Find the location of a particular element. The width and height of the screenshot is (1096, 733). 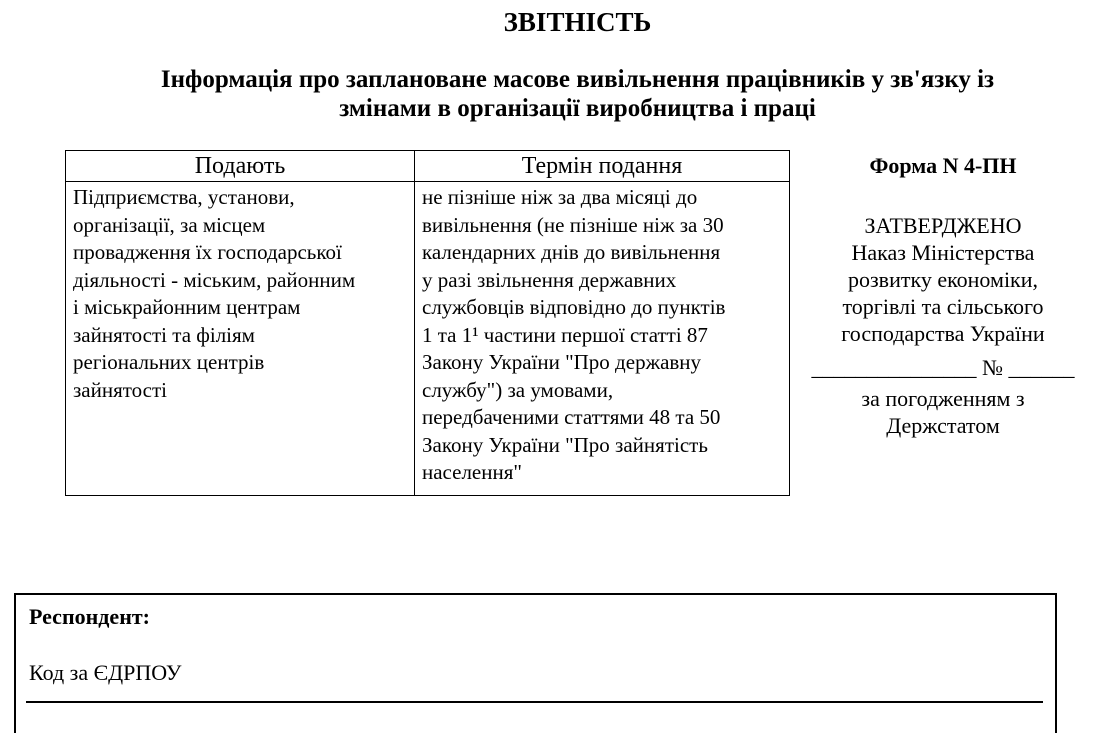

form-number-label: Форма N 4-ПН is located at coordinates (943, 165).